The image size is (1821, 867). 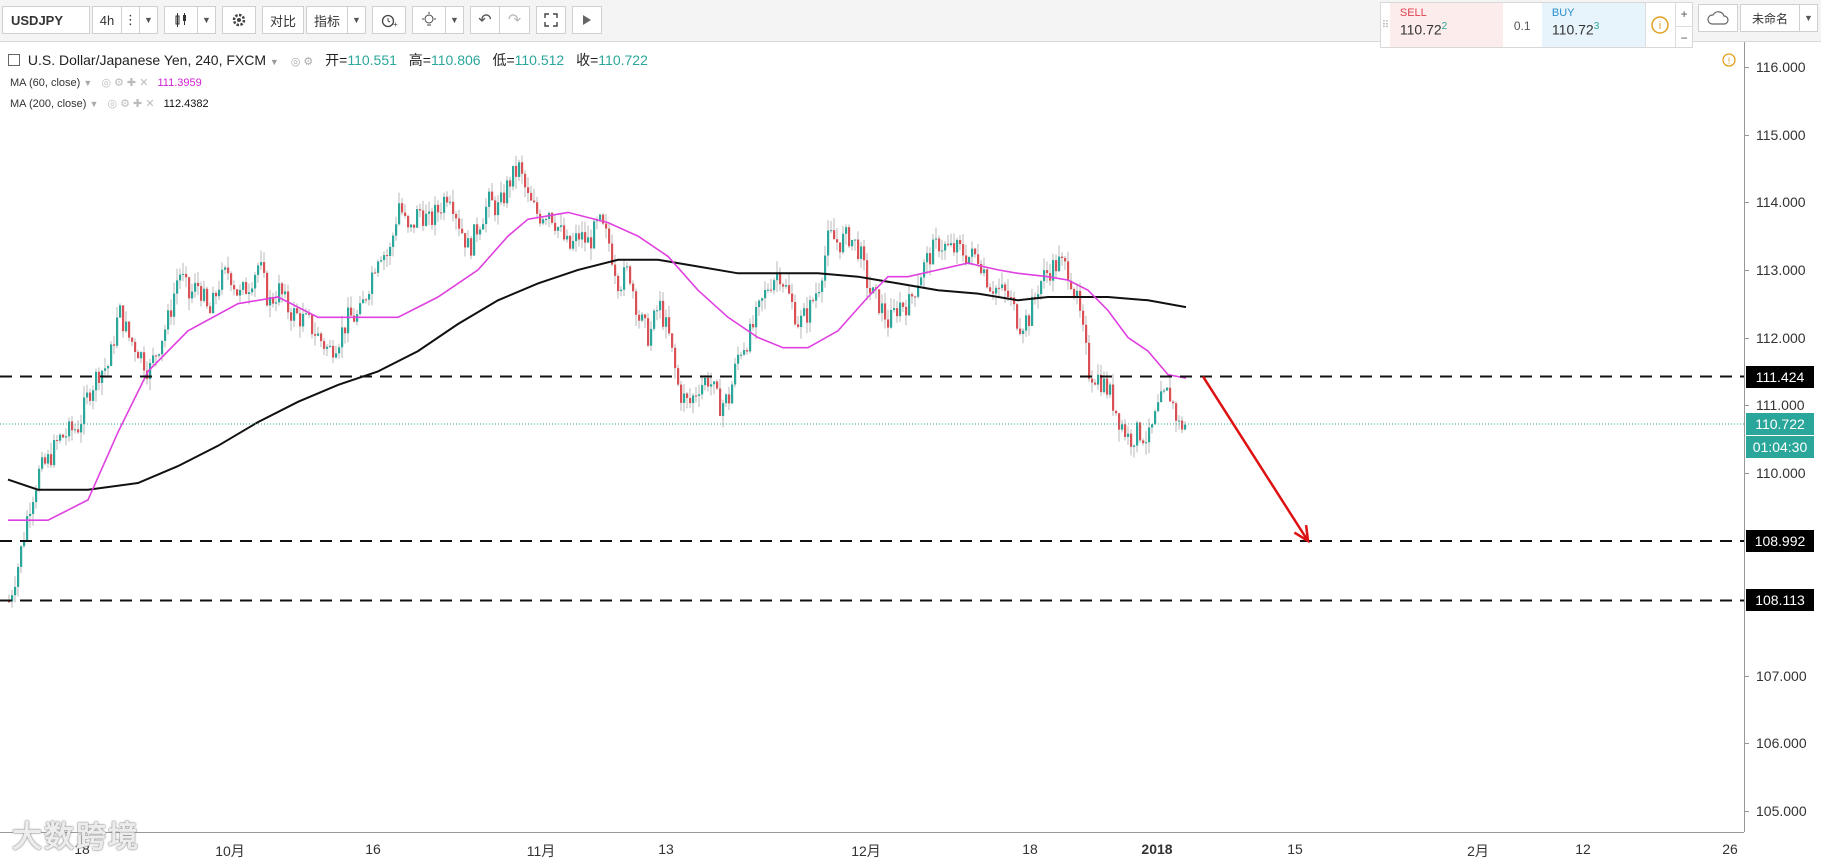 I want to click on redo-icon: ↷, so click(x=515, y=20).